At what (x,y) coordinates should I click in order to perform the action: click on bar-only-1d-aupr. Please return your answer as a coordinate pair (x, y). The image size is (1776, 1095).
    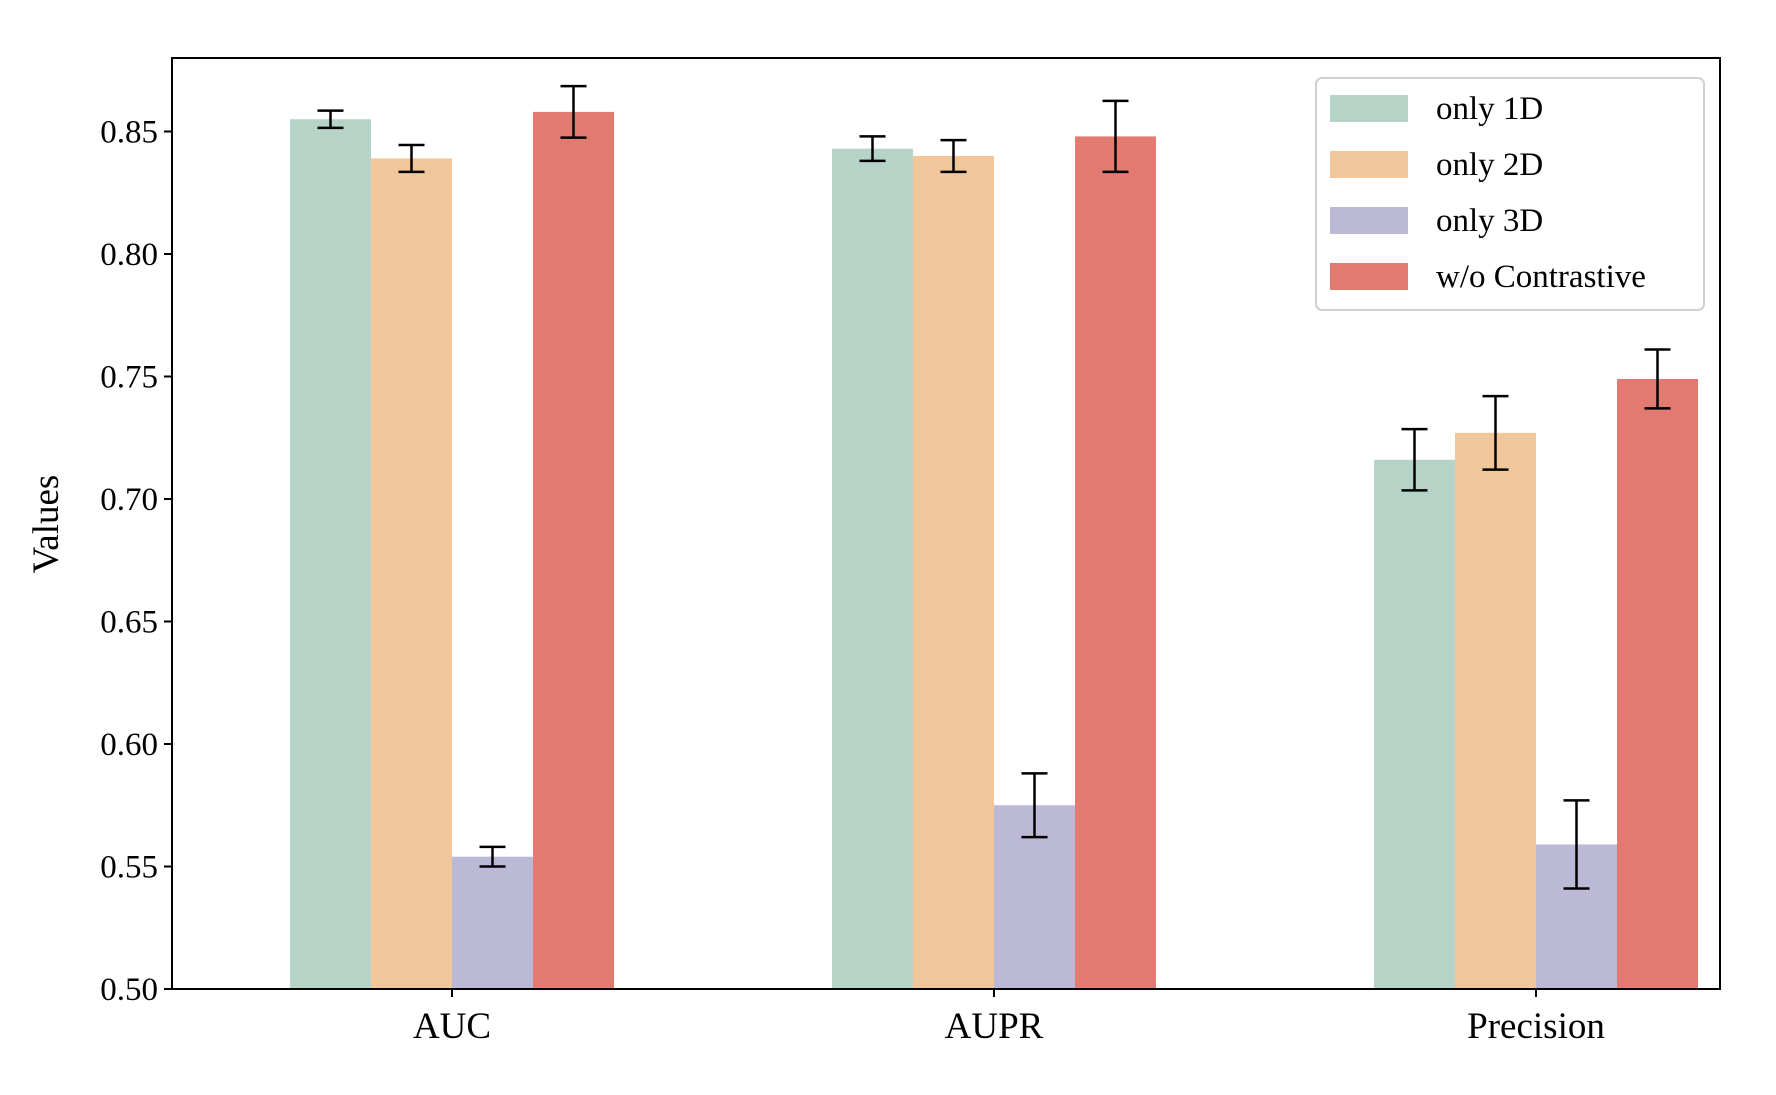
    Looking at the image, I should click on (872, 568).